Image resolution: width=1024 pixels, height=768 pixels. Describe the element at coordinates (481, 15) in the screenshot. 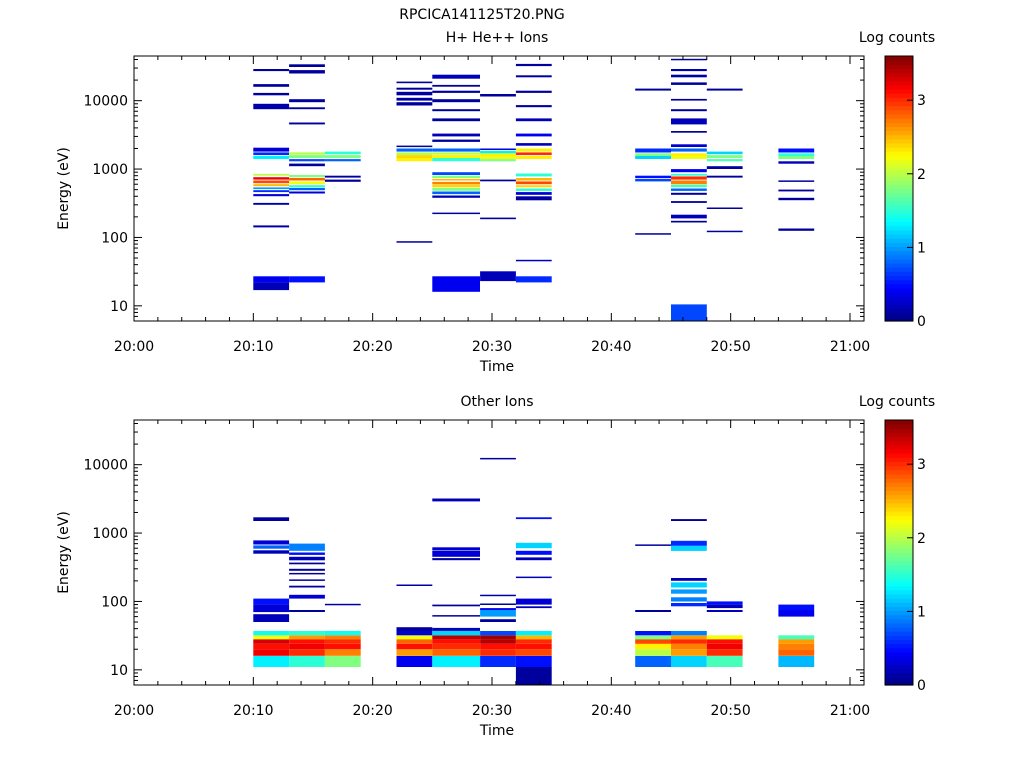

I see `figure-title: RPCICA141125T20.PNG` at that location.